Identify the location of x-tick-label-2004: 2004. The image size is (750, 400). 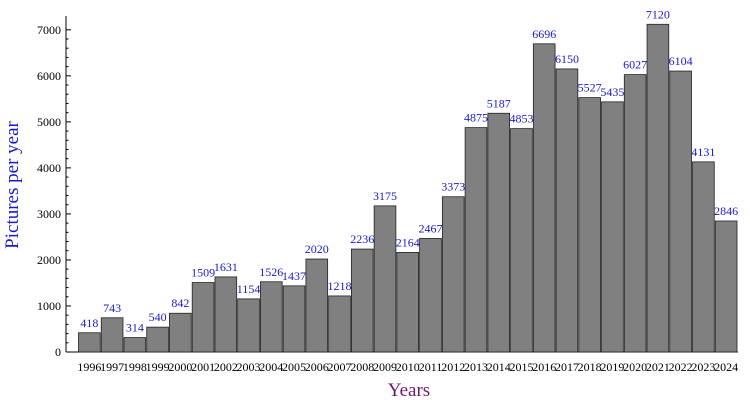
(271, 367).